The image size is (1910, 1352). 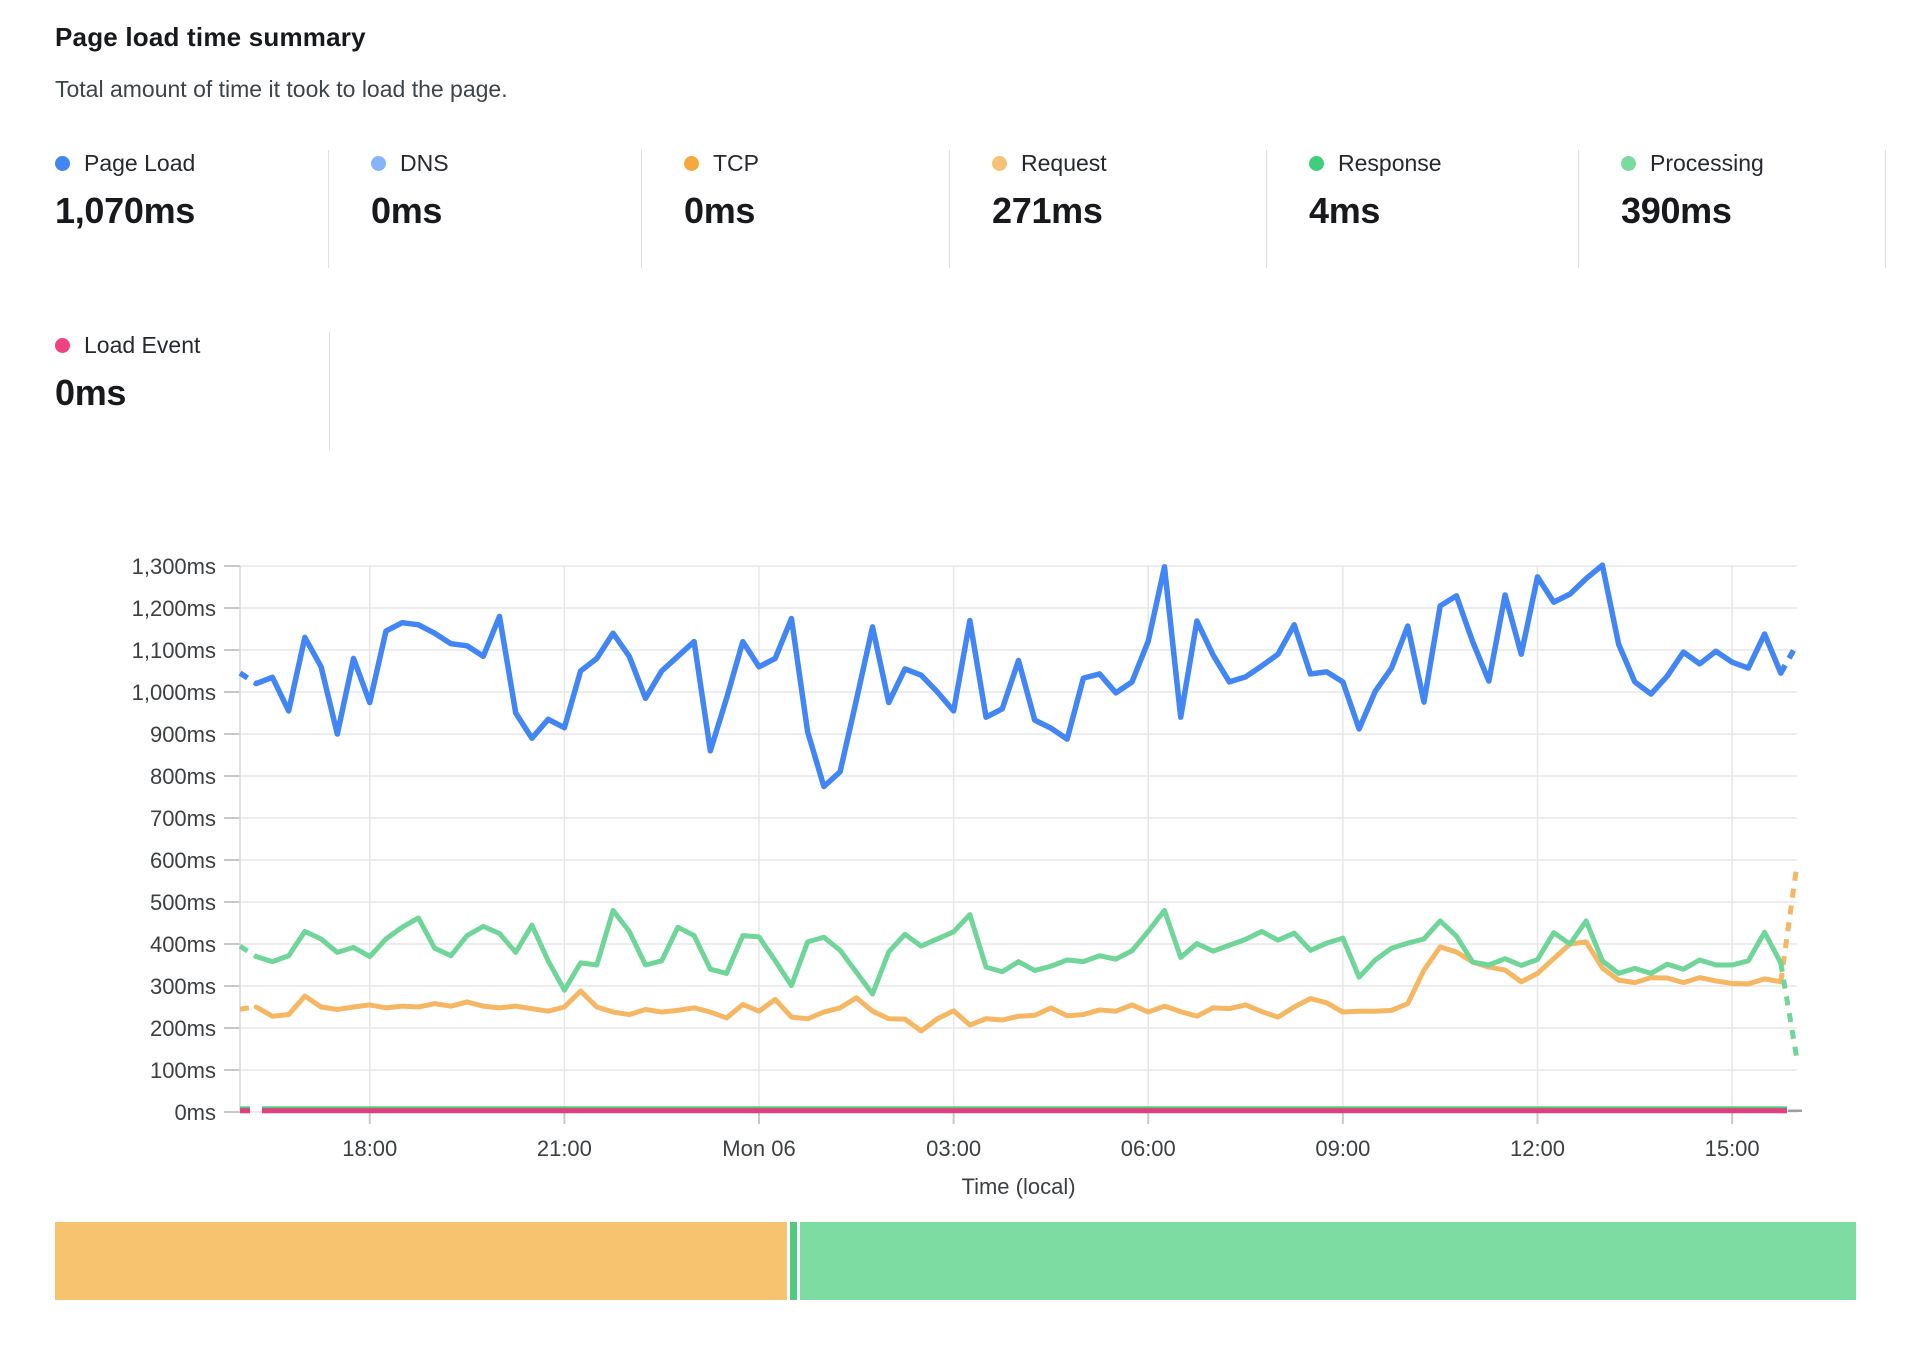 I want to click on svg-text: 15:00, so click(x=1732, y=1148).